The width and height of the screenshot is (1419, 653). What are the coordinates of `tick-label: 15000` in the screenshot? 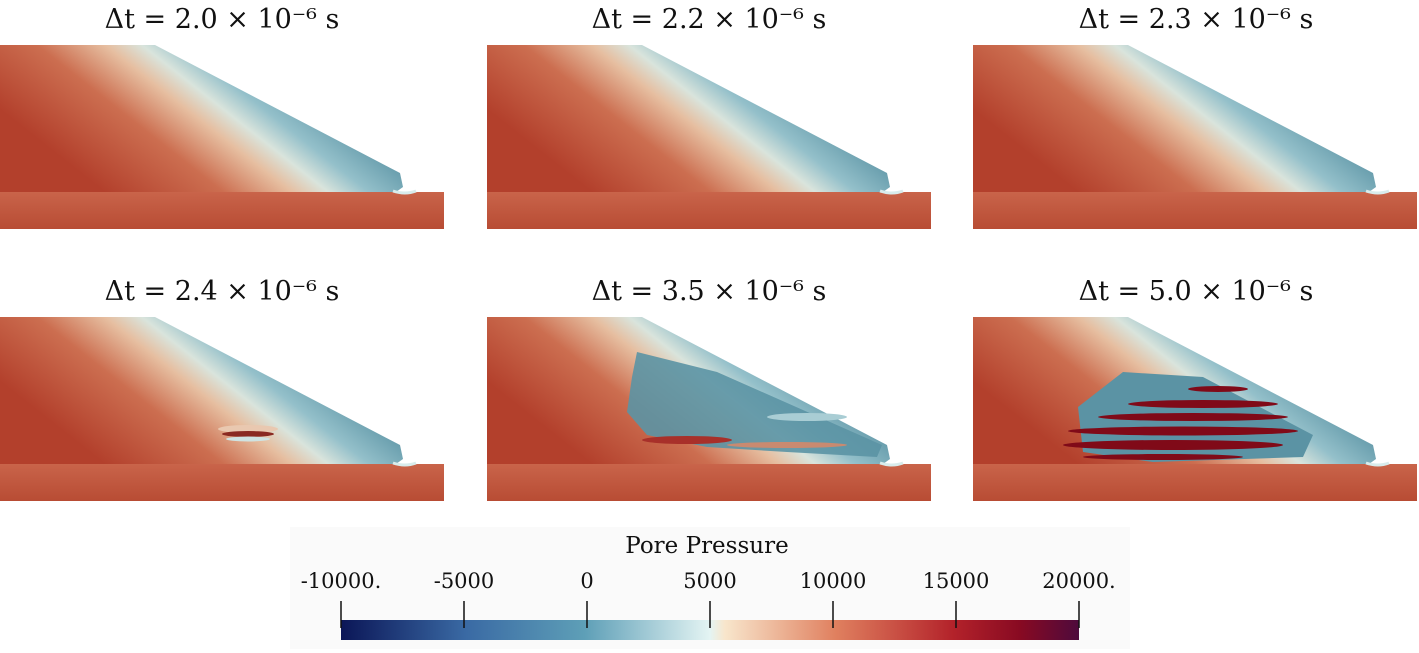 It's located at (956, 581).